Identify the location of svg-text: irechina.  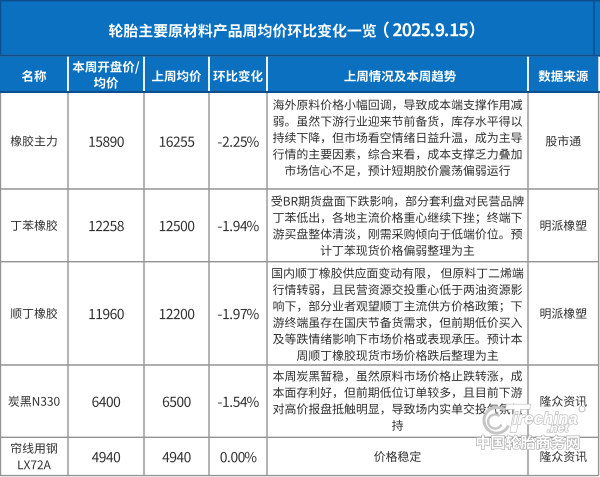
(545, 419).